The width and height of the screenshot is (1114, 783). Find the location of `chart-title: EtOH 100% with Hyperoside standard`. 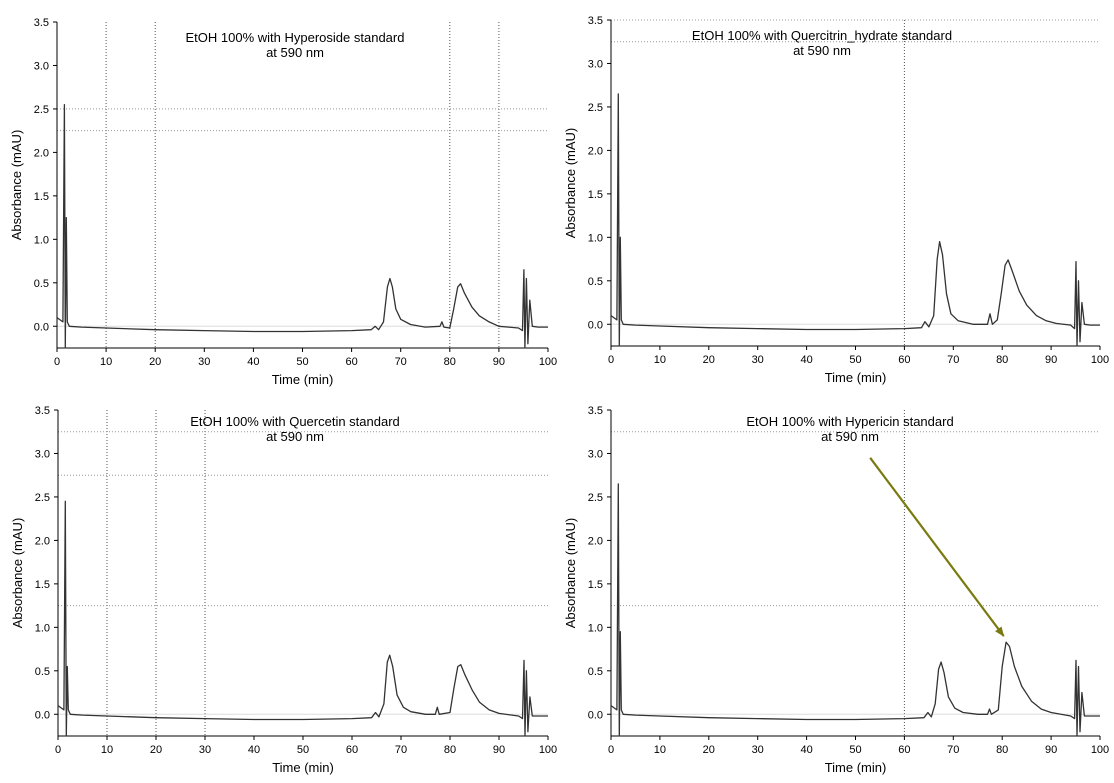

chart-title: EtOH 100% with Hyperoside standard is located at coordinates (295, 37).